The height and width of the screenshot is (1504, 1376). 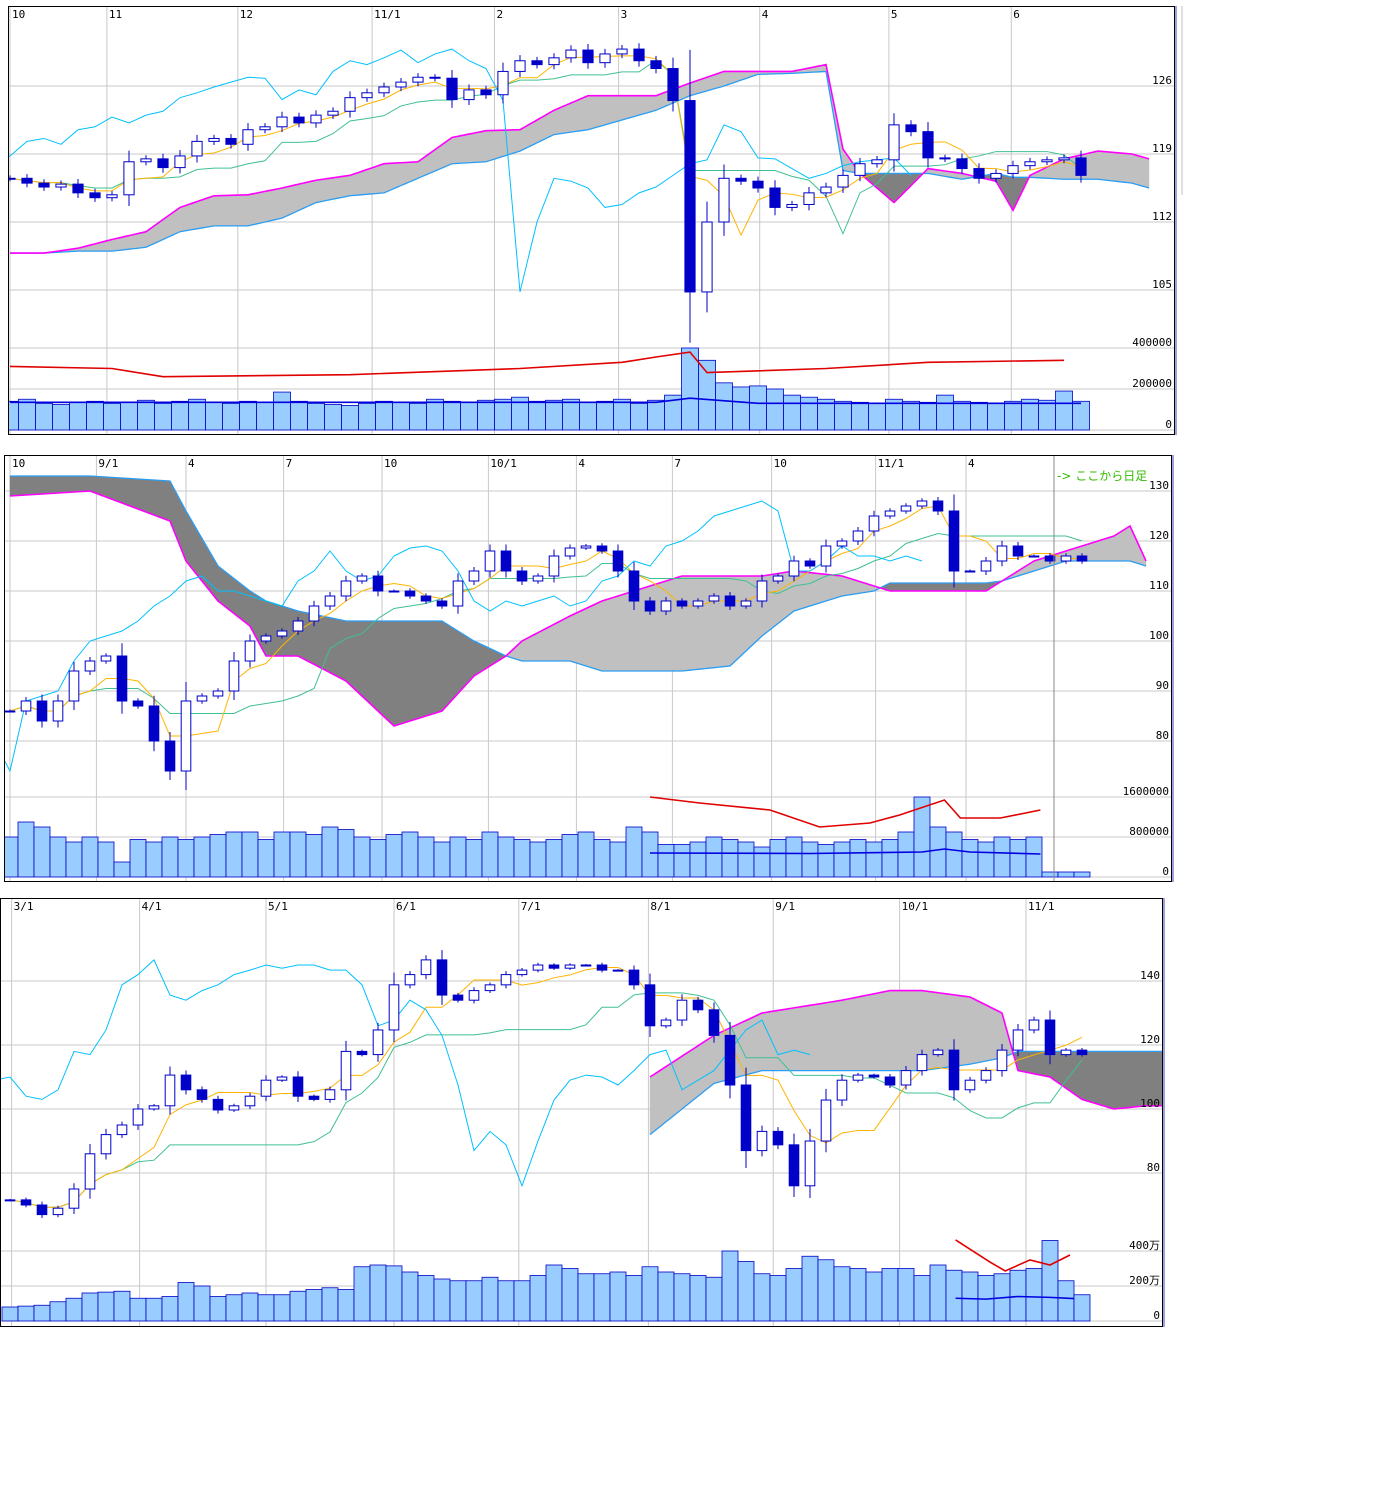 What do you see at coordinates (1162, 735) in the screenshot?
I see `price-axis-label: 80` at bounding box center [1162, 735].